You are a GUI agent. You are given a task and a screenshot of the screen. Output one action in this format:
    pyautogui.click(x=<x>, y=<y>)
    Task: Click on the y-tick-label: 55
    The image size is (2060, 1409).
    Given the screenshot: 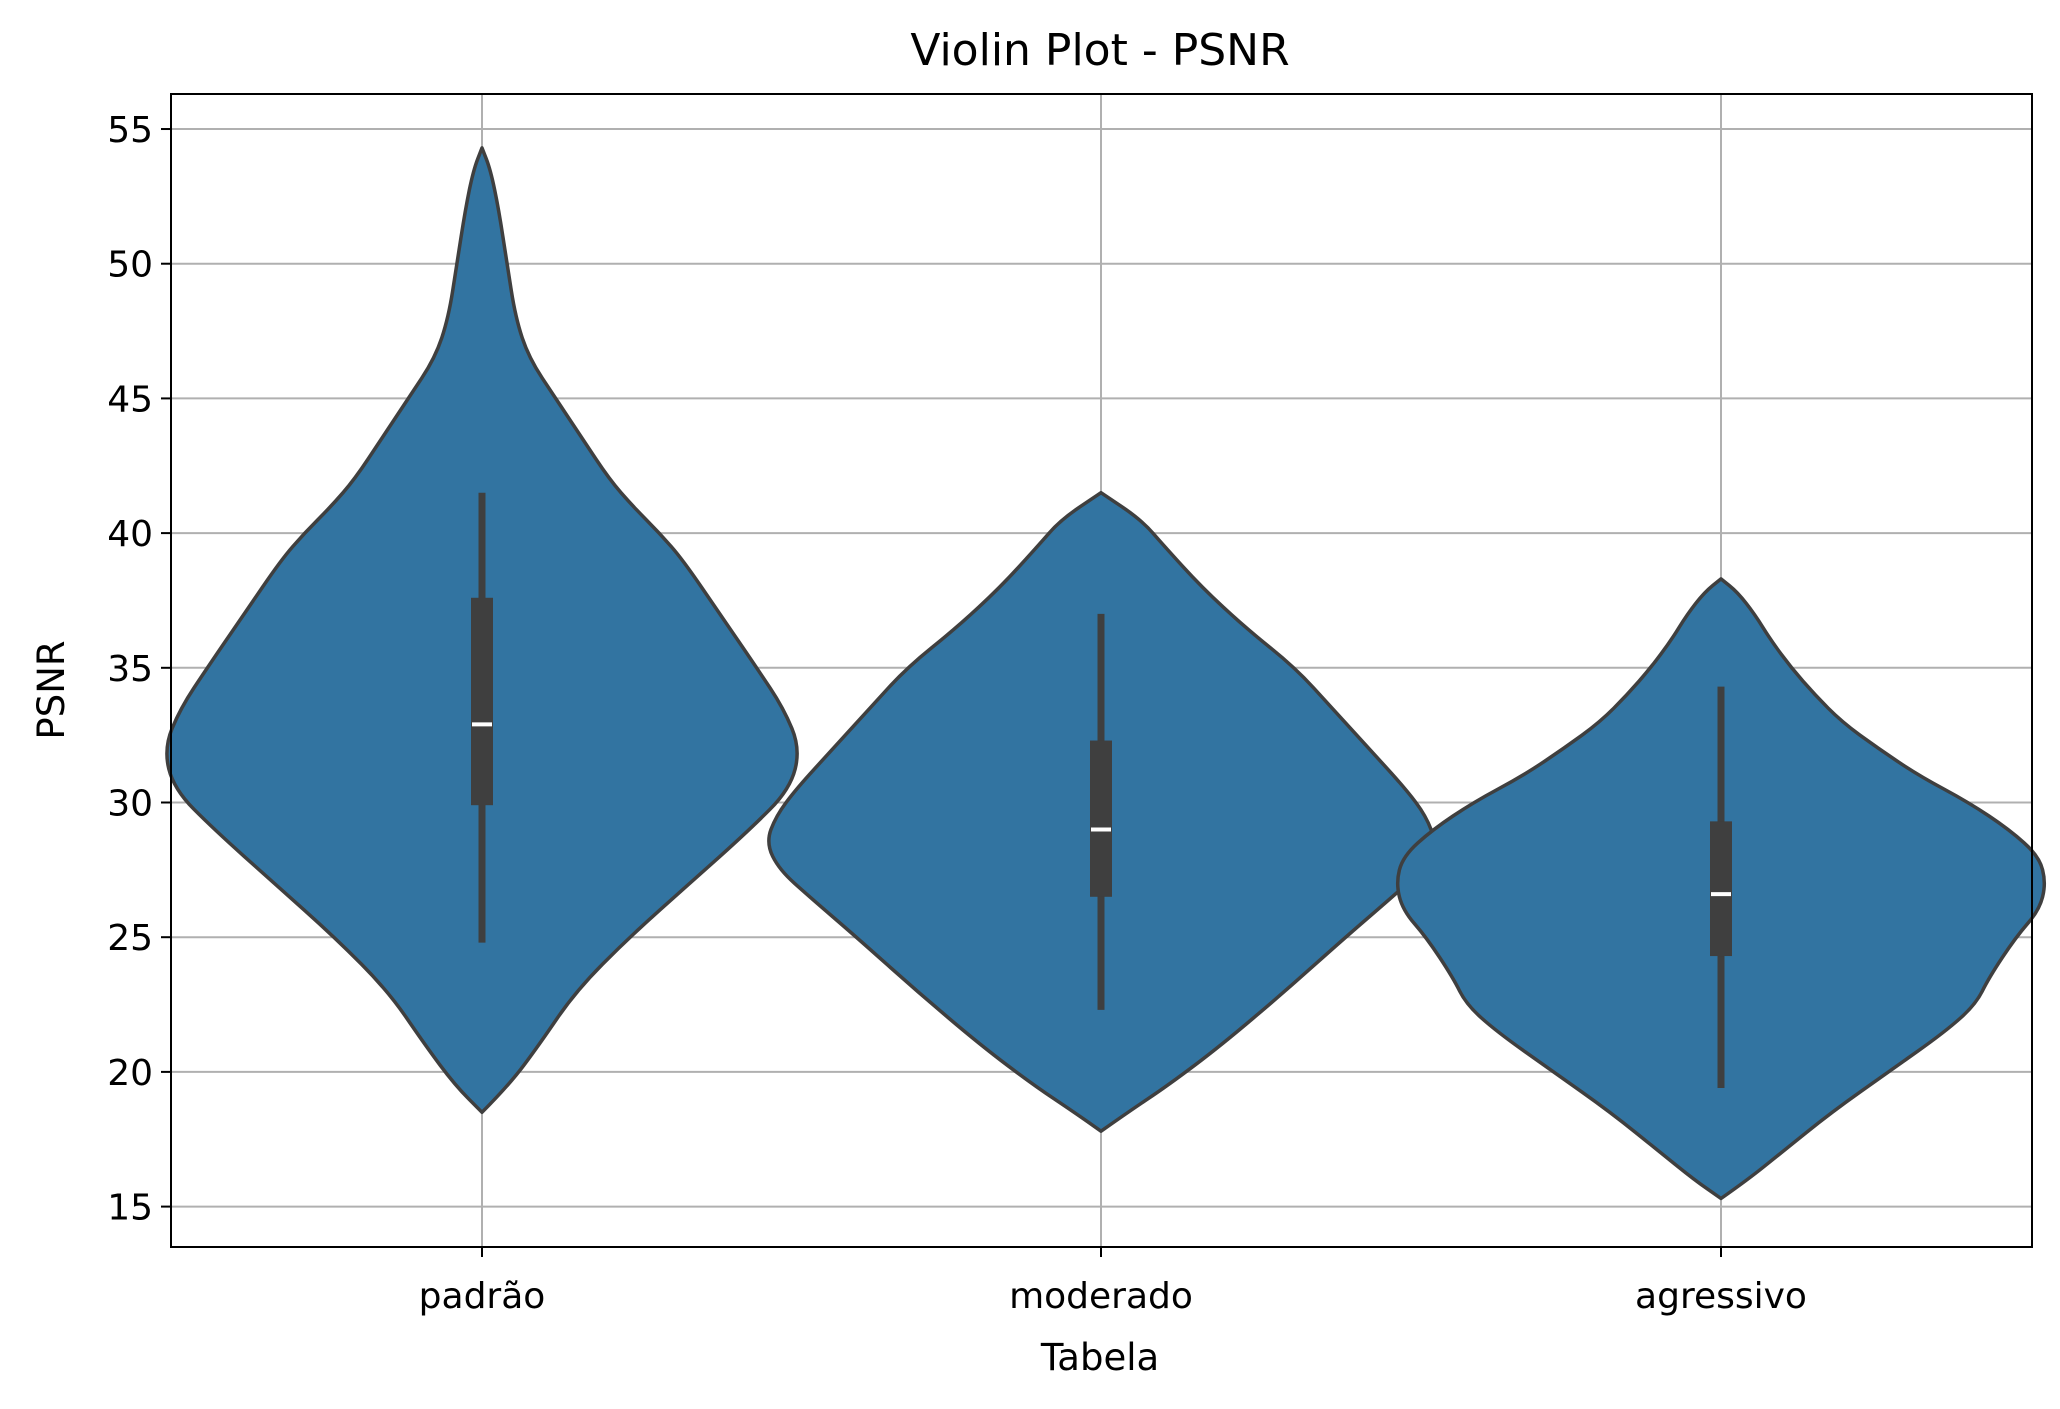 What is the action you would take?
    pyautogui.click(x=130, y=130)
    